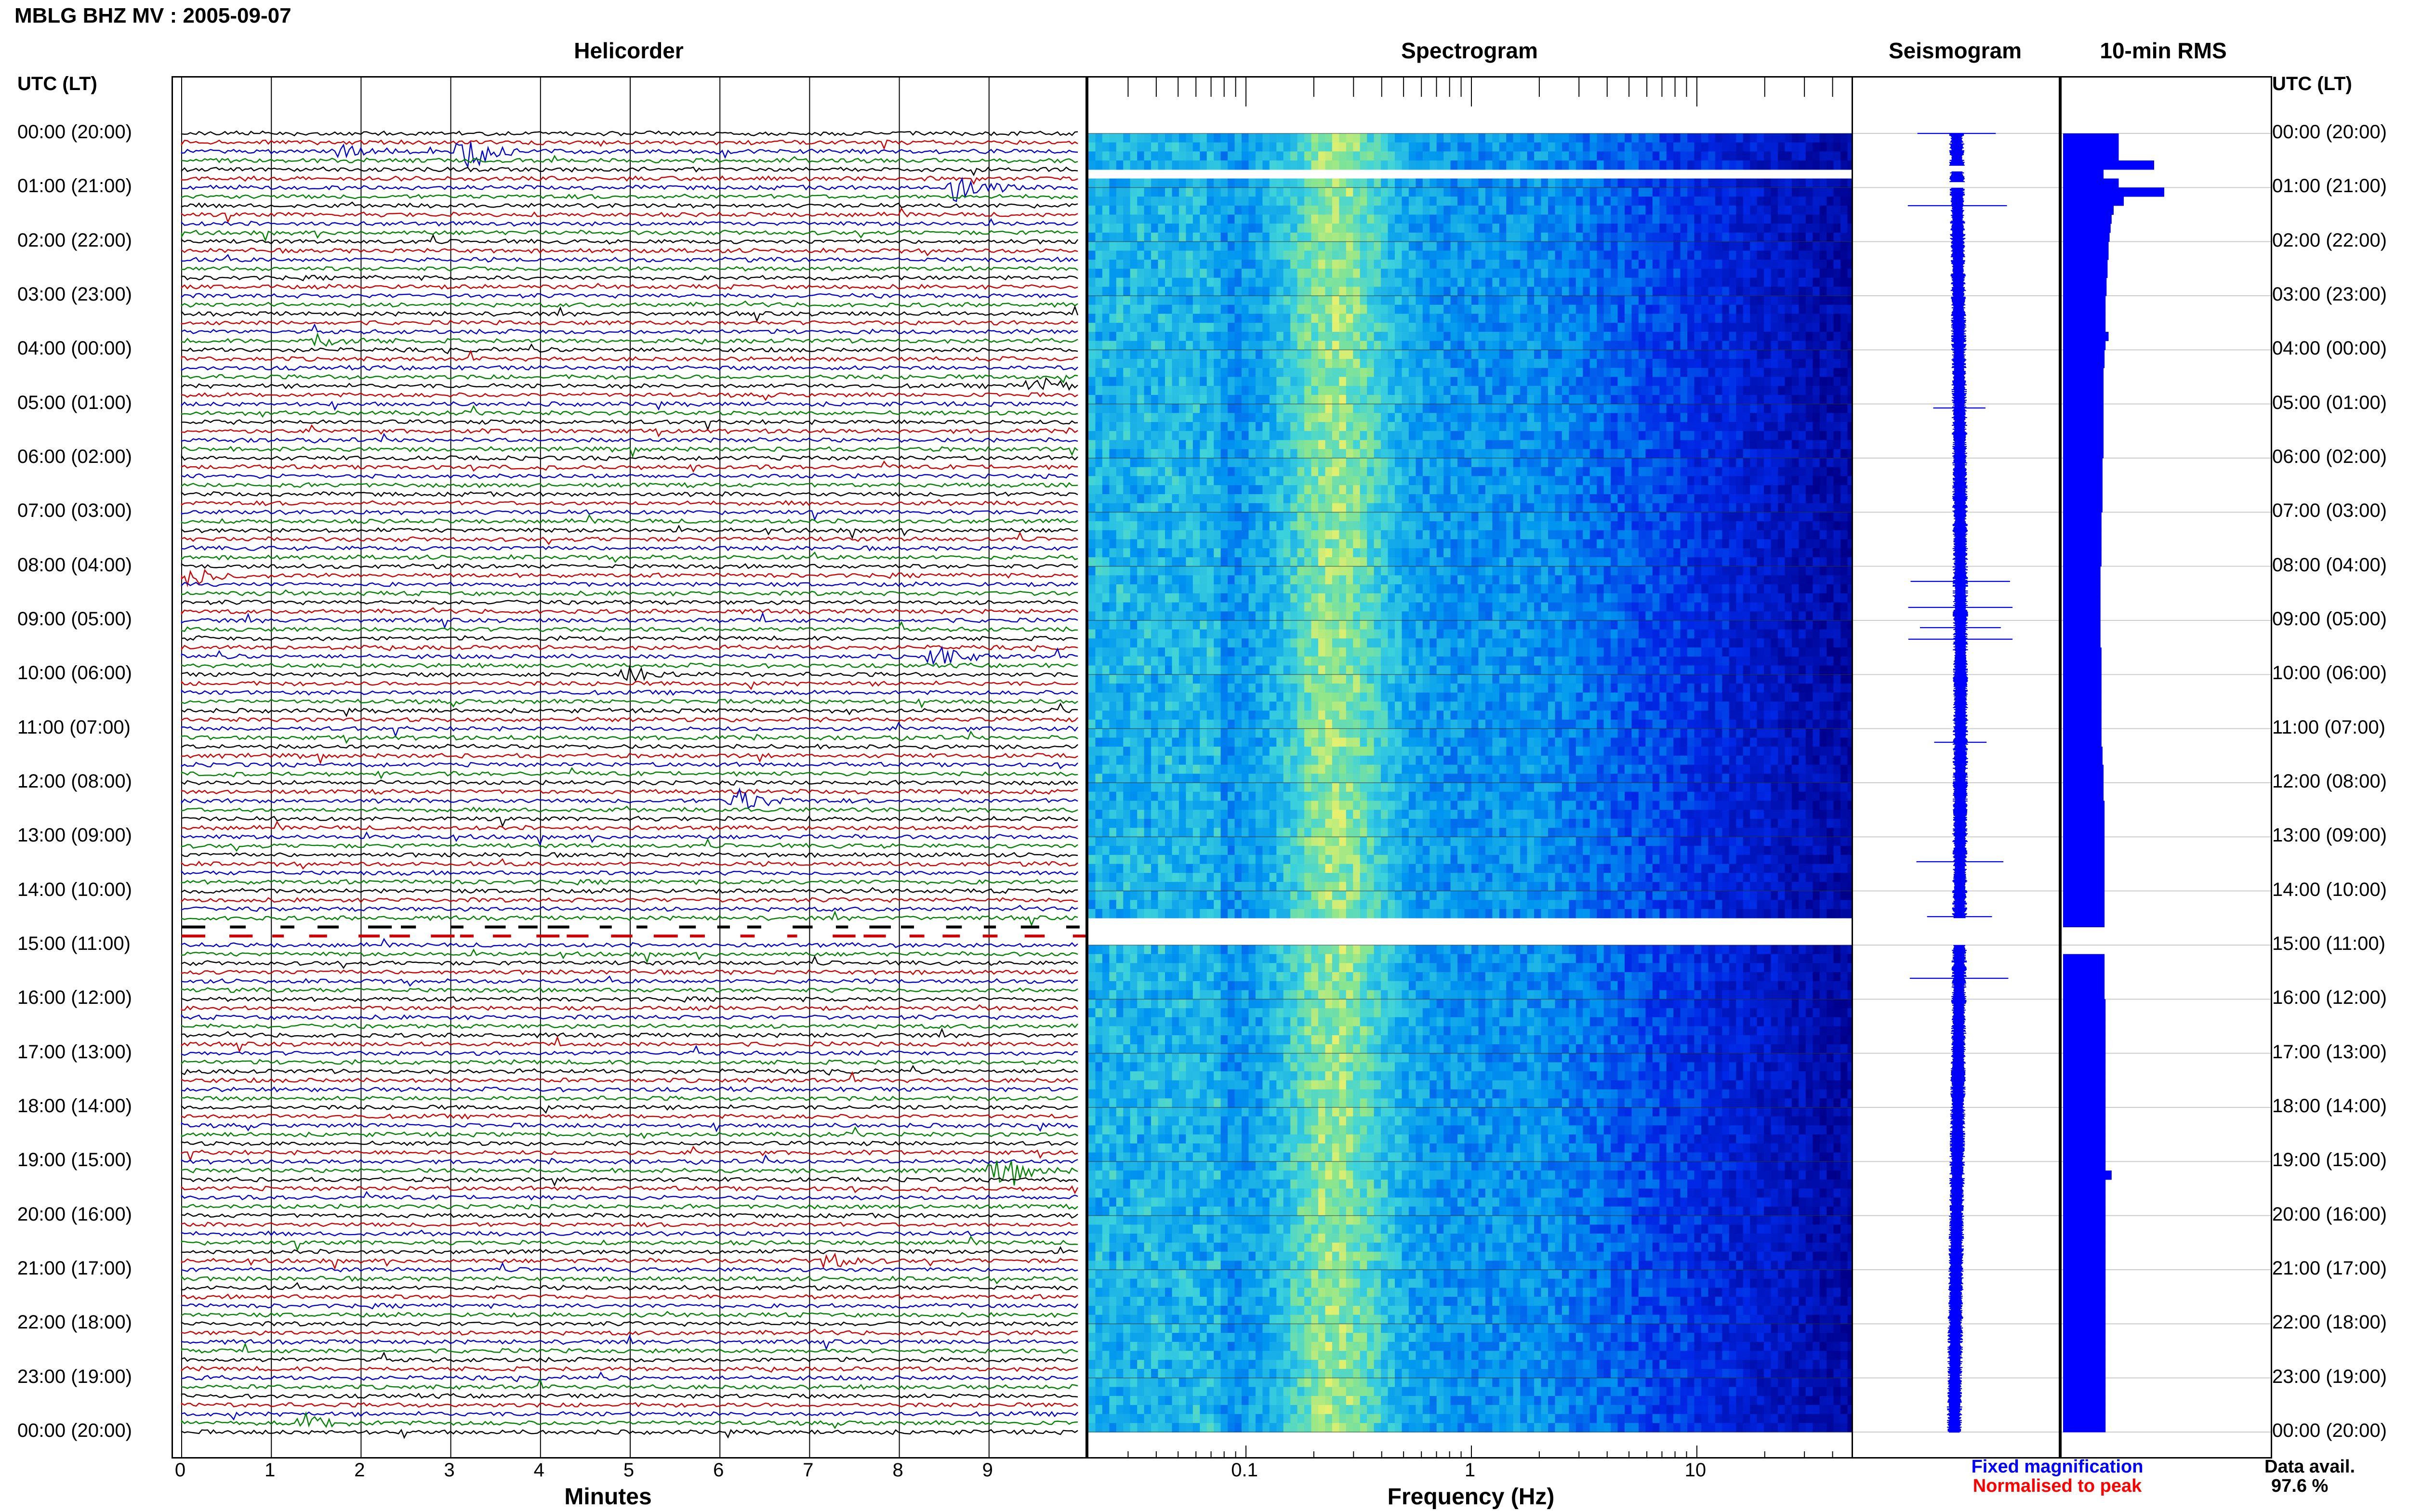 Image resolution: width=2409 pixels, height=1512 pixels. What do you see at coordinates (74, 565) in the screenshot?
I see `time-label-left: 08:00 (04:00)` at bounding box center [74, 565].